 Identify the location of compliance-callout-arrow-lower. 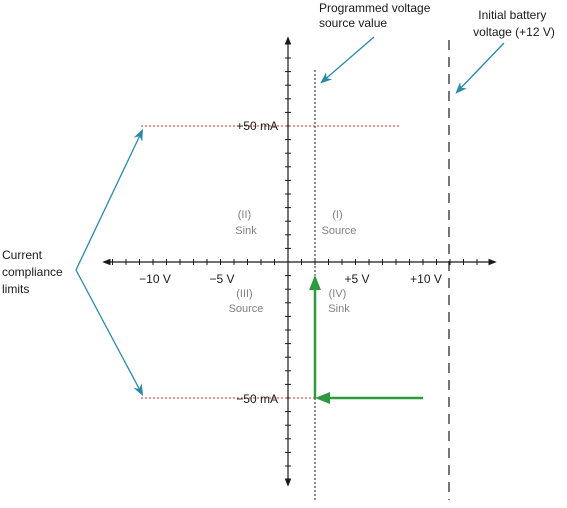
(109, 333).